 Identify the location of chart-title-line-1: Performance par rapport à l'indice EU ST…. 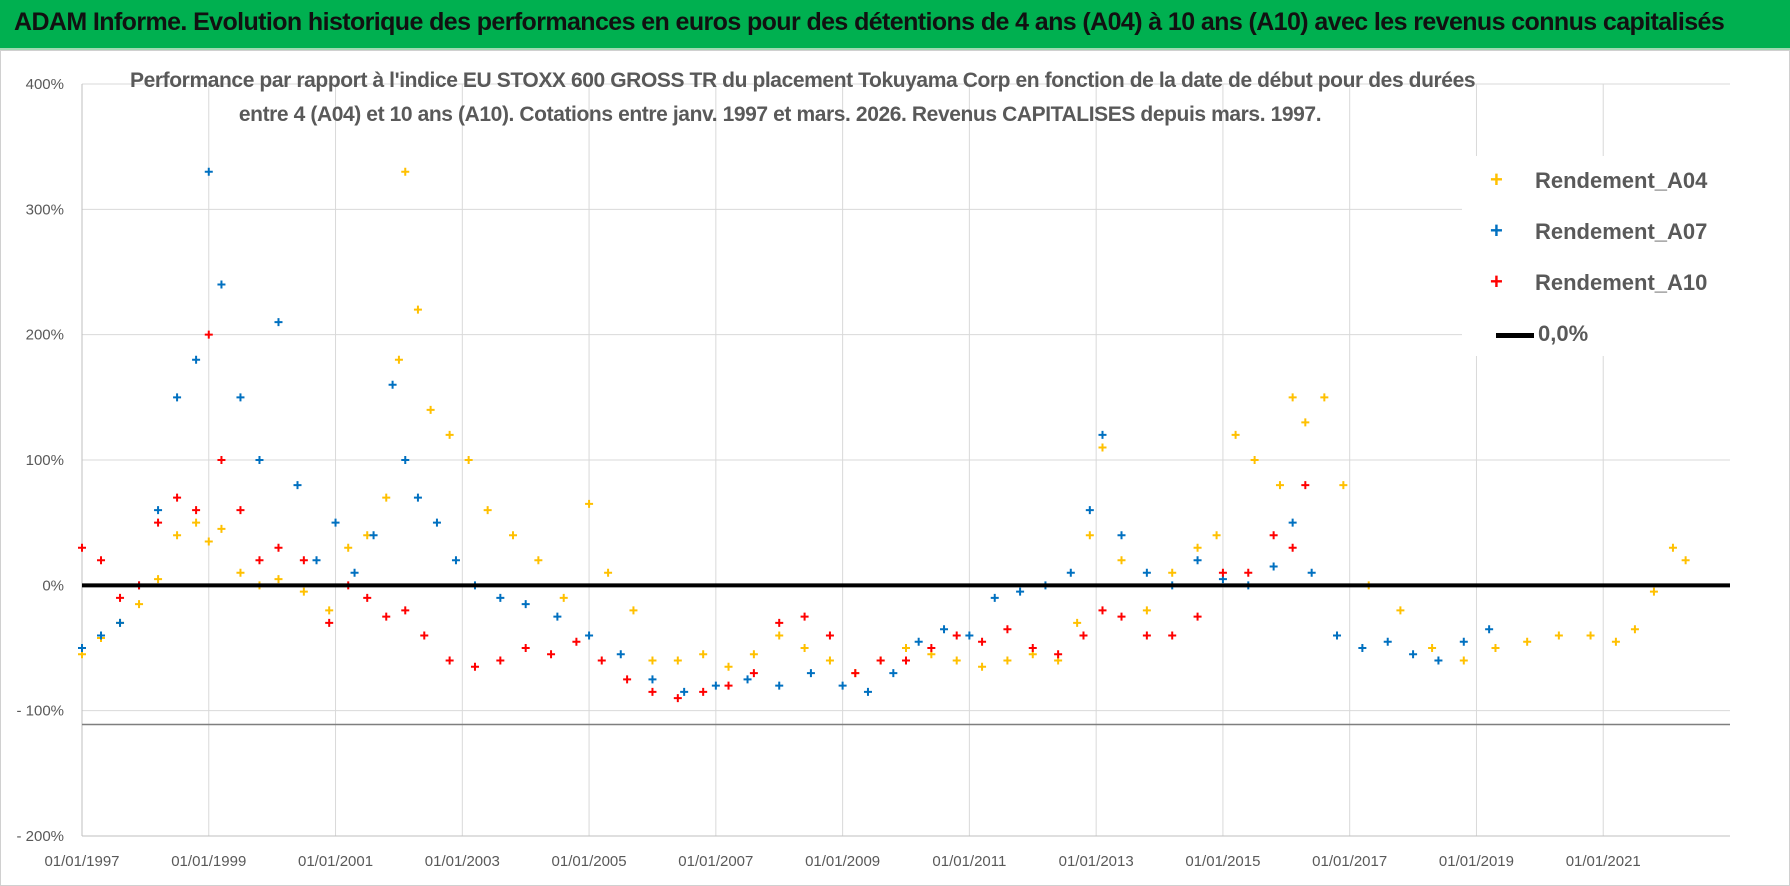
(803, 80).